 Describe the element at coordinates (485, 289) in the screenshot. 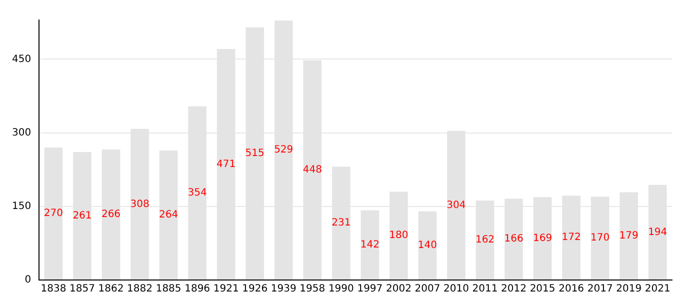

I see `x-tick-label: 2011` at that location.